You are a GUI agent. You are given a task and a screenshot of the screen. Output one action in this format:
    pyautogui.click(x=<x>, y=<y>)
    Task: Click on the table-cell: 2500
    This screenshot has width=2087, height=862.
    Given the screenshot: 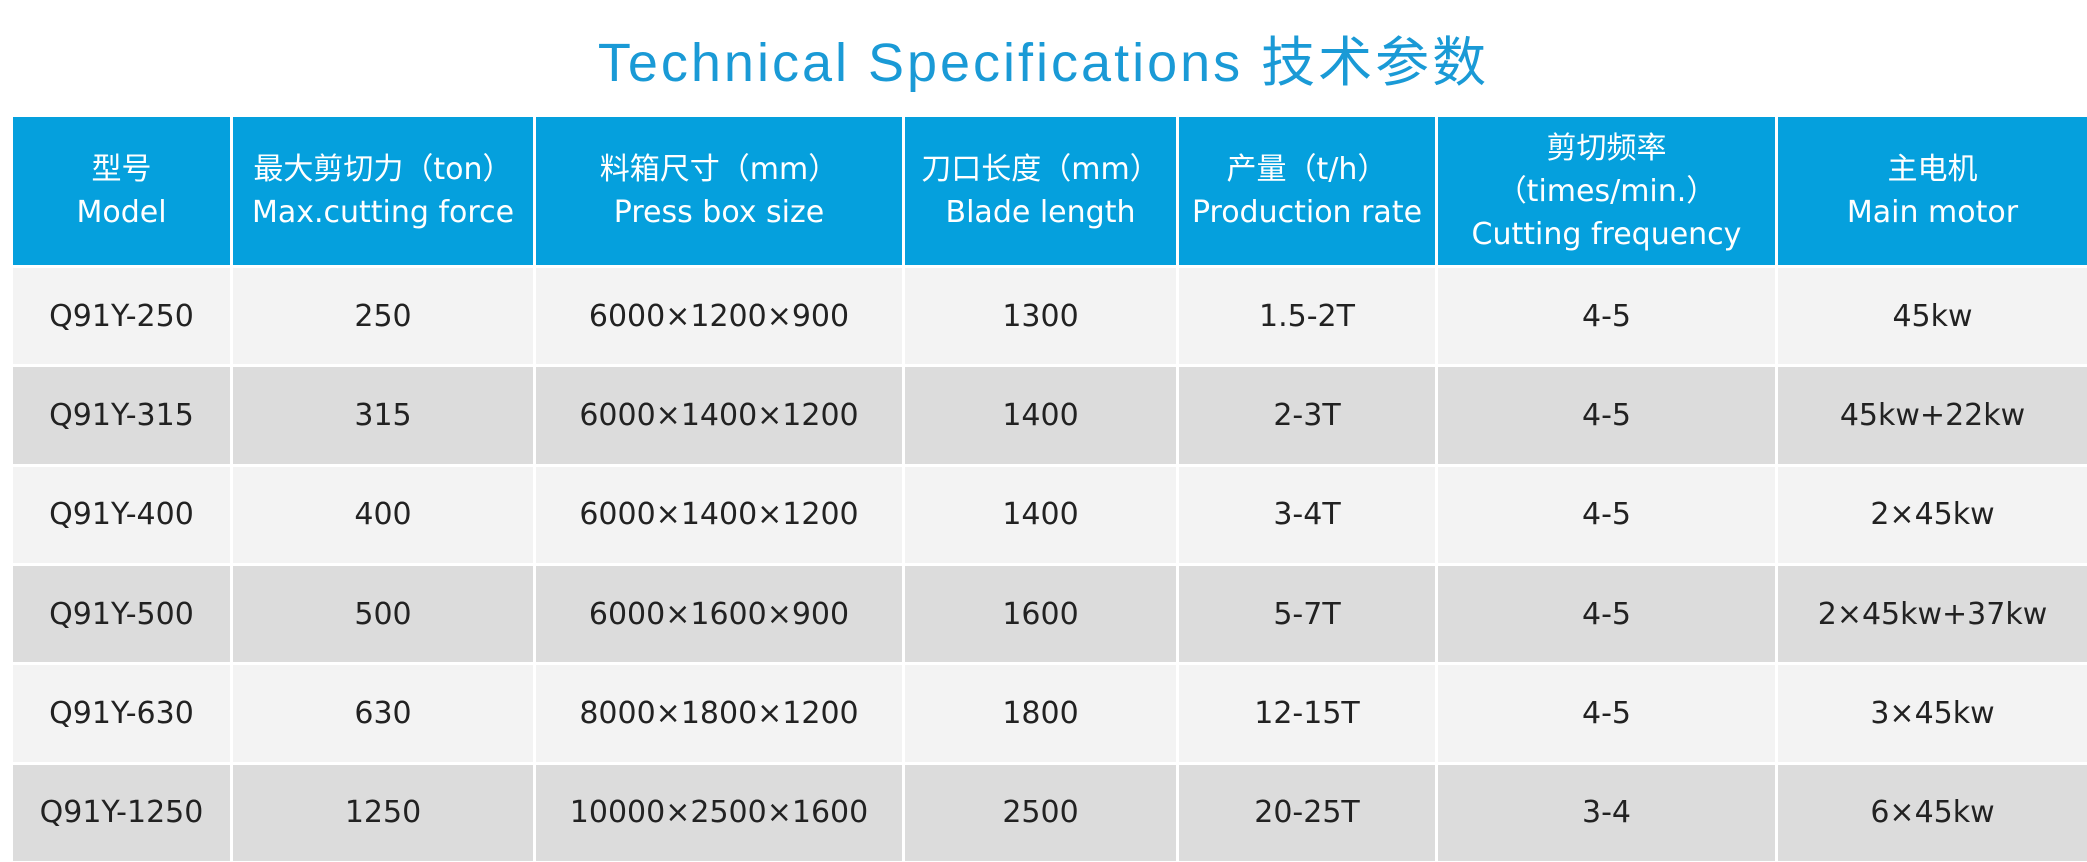 What is the action you would take?
    pyautogui.click(x=1040, y=812)
    